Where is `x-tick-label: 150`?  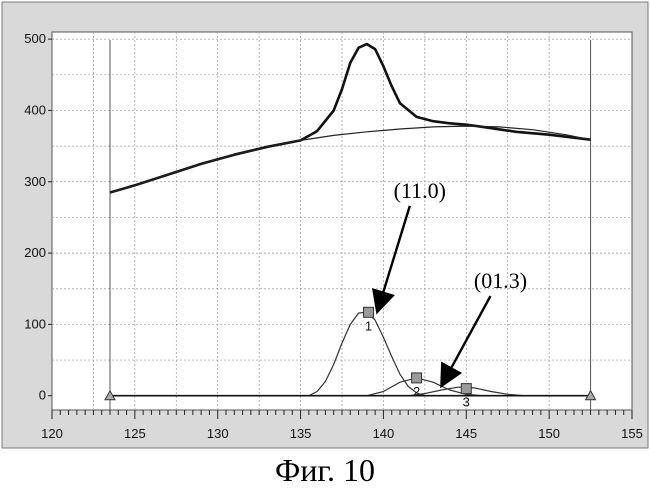 x-tick-label: 150 is located at coordinates (549, 433).